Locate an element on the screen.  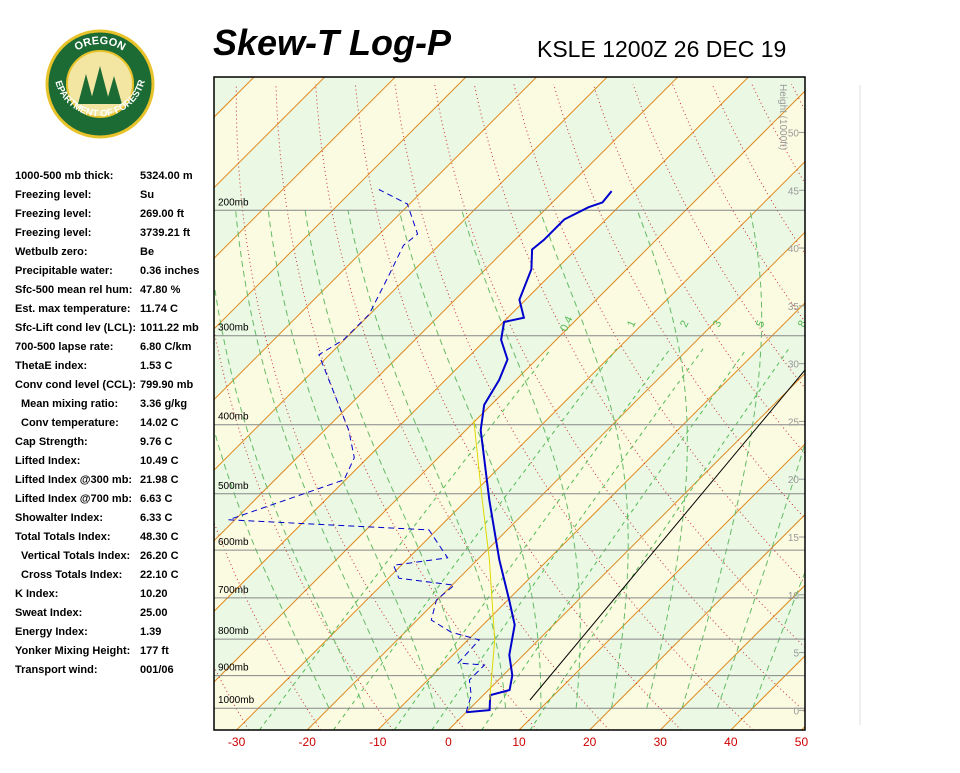
index-value: 1011.22 mb is located at coordinates (169, 328).